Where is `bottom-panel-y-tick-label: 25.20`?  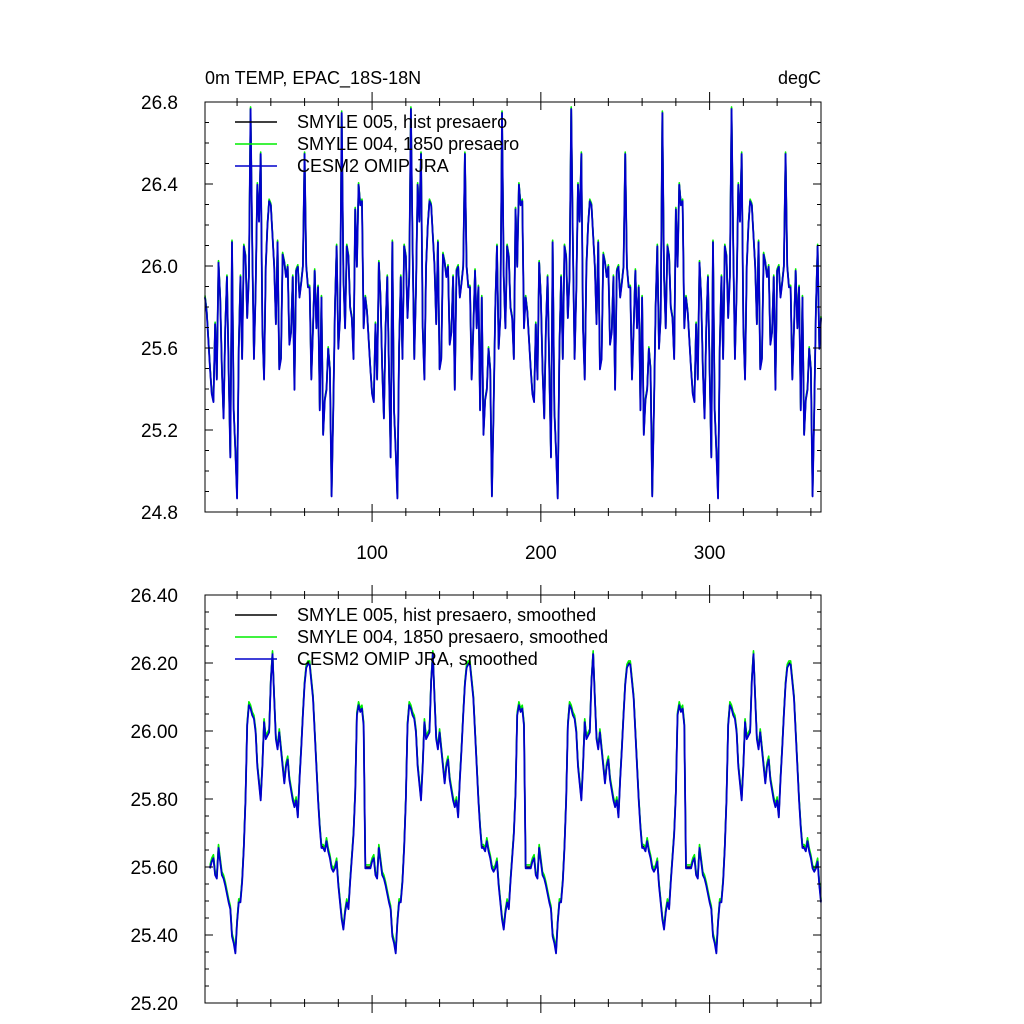 bottom-panel-y-tick-label: 25.20 is located at coordinates (154, 1004).